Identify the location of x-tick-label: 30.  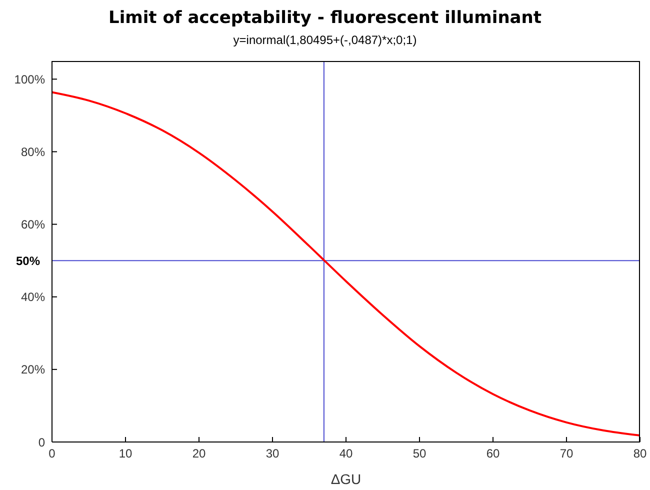
(273, 453).